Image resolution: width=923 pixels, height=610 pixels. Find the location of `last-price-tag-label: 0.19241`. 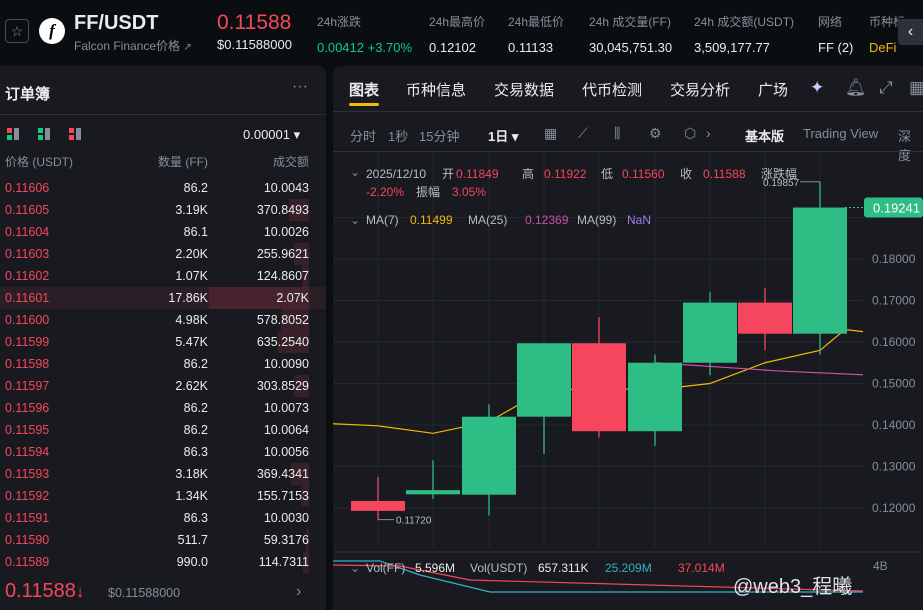

last-price-tag-label: 0.19241 is located at coordinates (896, 208).